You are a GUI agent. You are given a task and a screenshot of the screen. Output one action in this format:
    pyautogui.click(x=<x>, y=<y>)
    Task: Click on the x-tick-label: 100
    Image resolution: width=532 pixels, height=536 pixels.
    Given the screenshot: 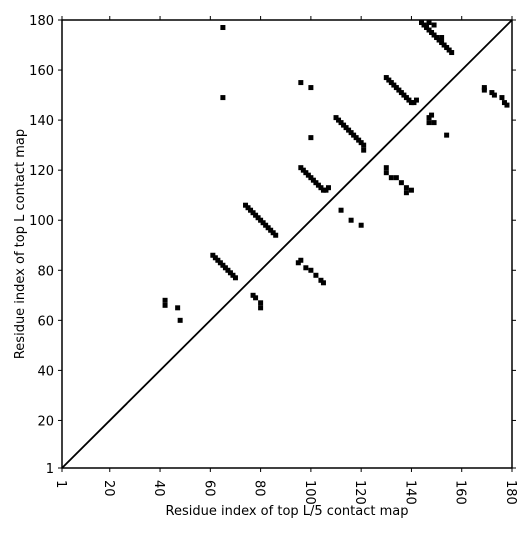 What is the action you would take?
    pyautogui.click(x=309, y=492)
    